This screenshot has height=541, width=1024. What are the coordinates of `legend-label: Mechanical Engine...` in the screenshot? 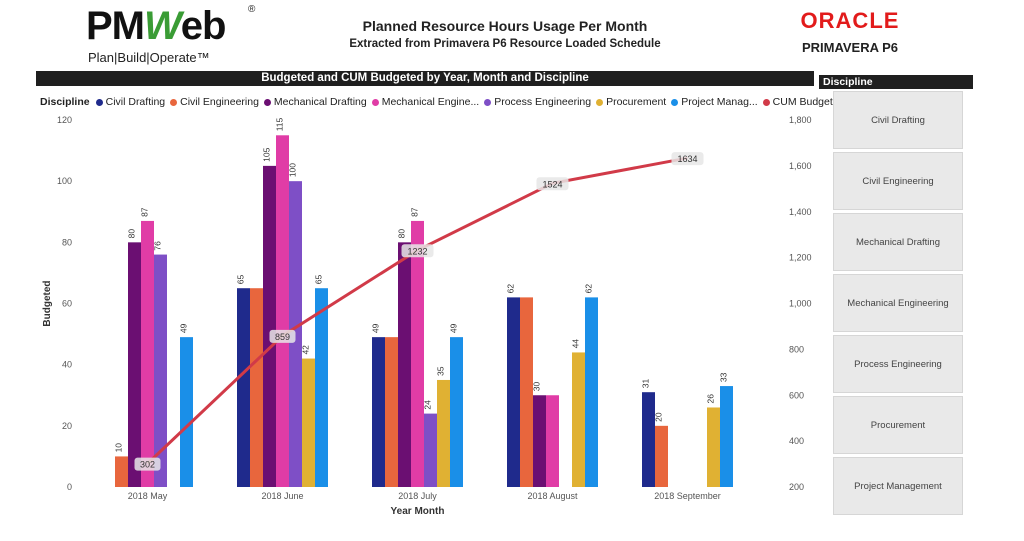 It's located at (430, 102).